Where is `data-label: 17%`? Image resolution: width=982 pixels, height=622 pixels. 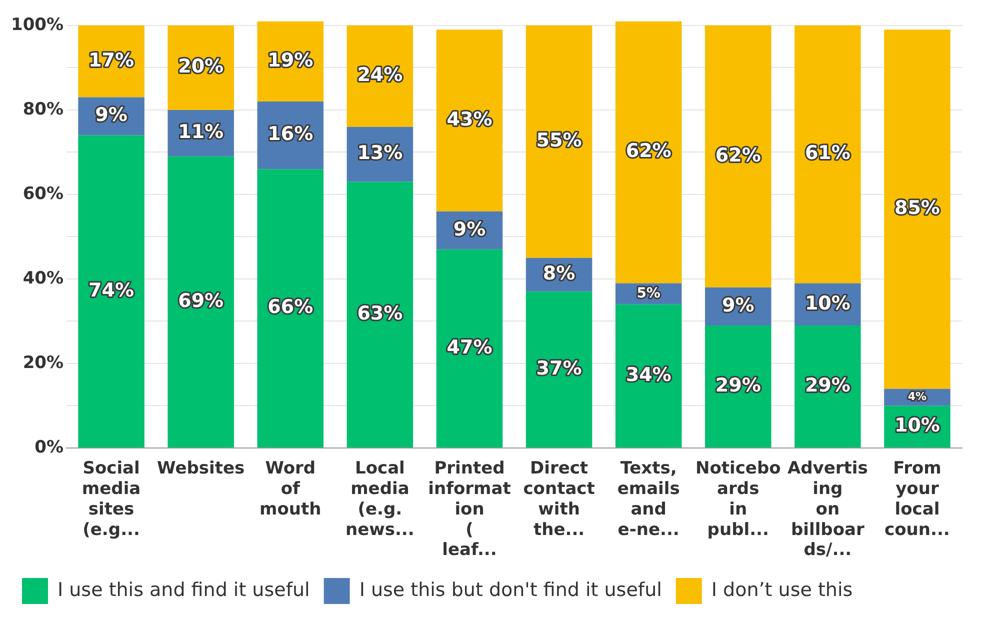 data-label: 17% is located at coordinates (111, 60).